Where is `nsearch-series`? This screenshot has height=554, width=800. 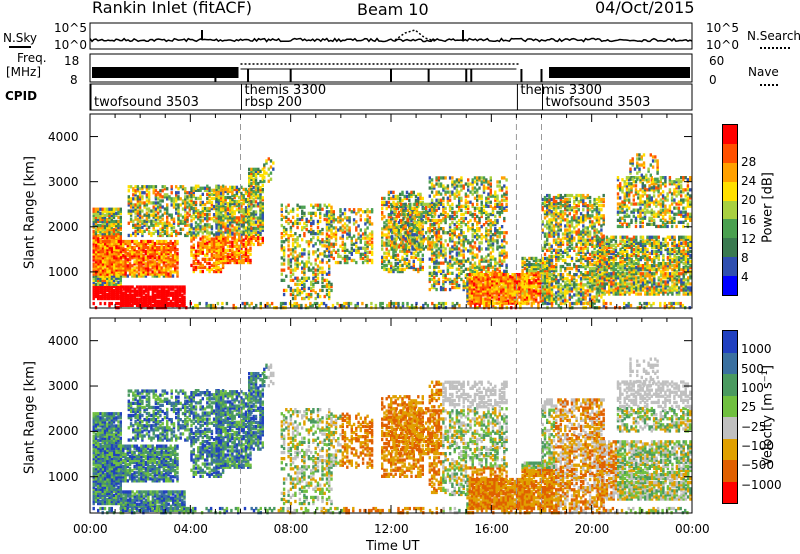
nsearch-series is located at coordinates (415, 35).